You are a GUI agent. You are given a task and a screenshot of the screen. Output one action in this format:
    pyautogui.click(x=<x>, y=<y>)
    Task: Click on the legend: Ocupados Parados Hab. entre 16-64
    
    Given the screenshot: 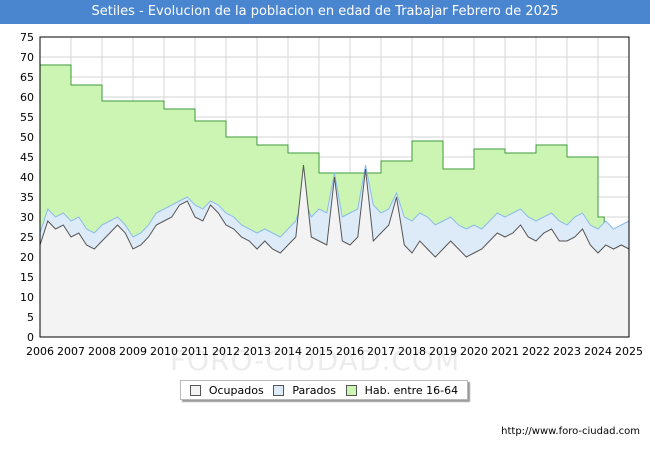 What is the action you would take?
    pyautogui.click(x=324, y=390)
    